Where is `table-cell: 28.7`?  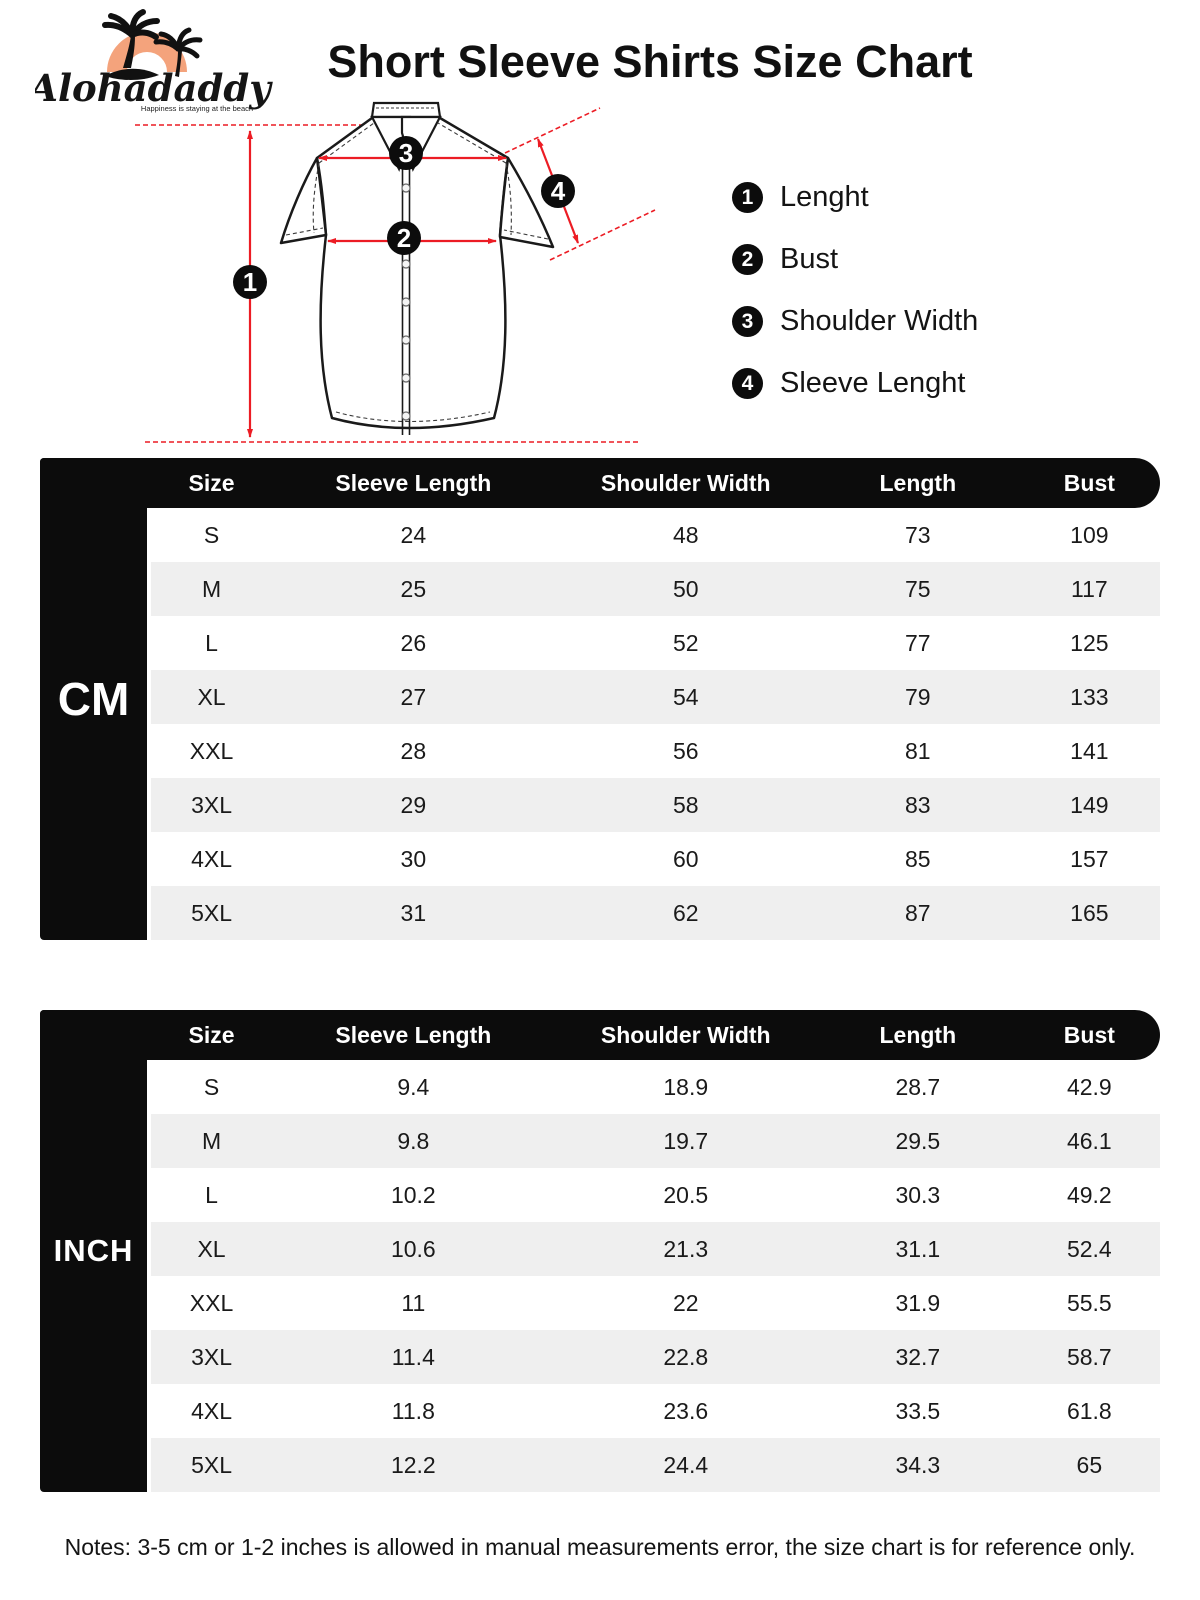
table-cell: 28.7 is located at coordinates (918, 1086).